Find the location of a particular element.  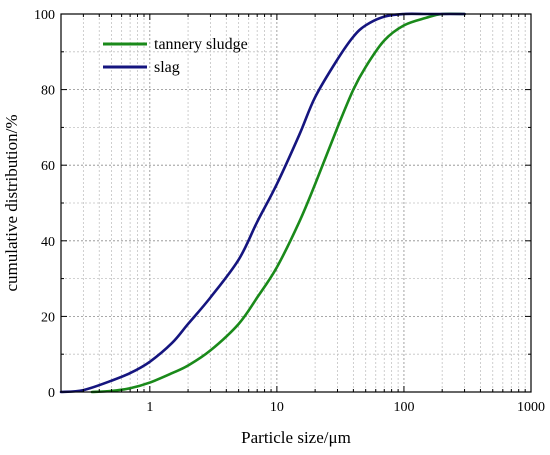

x-axis-title: Particle size/μm is located at coordinates (296, 437).